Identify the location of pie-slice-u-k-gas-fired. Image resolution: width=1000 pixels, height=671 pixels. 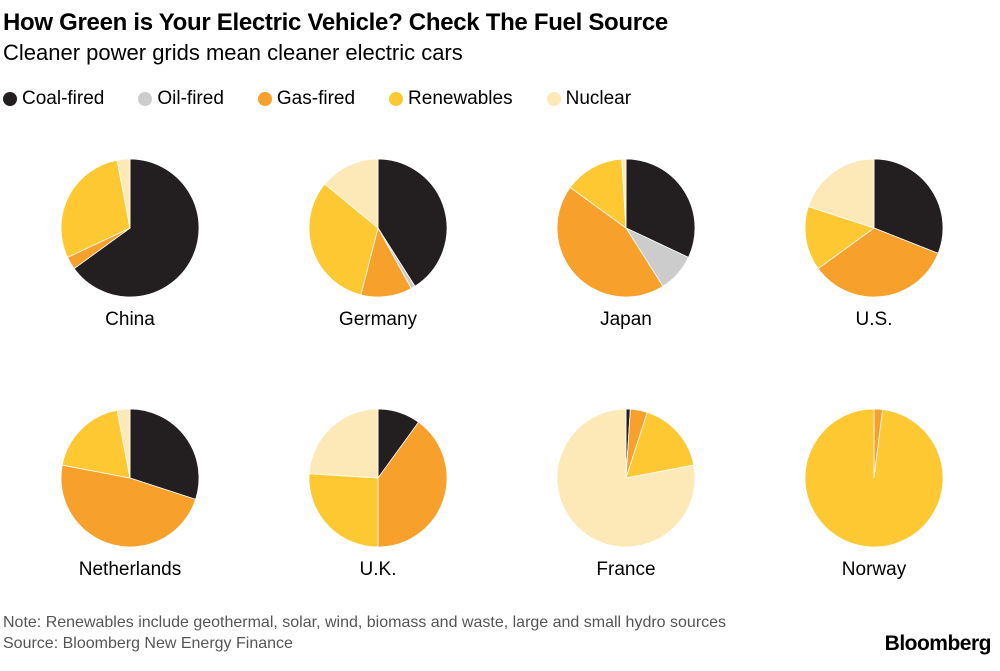
(412, 484).